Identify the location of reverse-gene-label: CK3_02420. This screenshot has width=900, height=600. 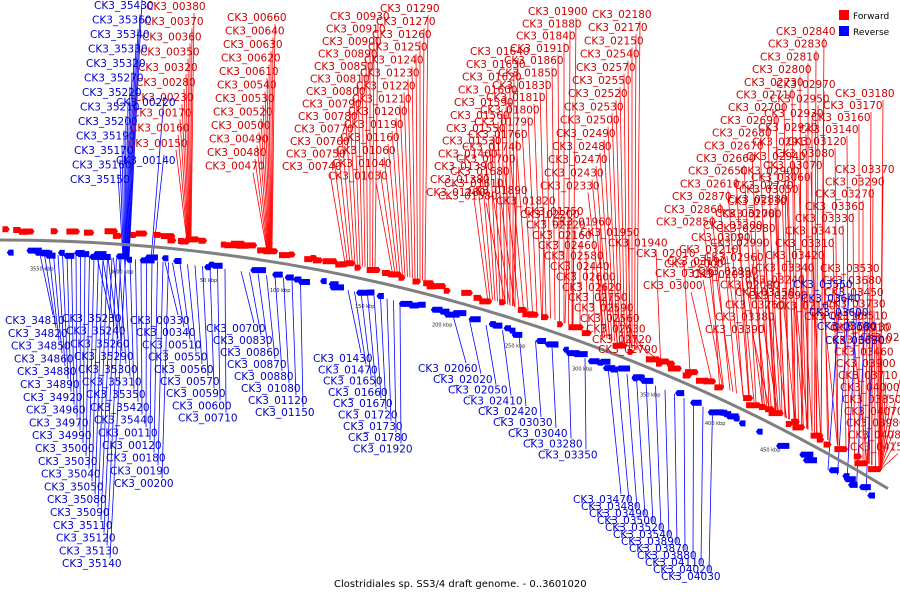
(508, 412).